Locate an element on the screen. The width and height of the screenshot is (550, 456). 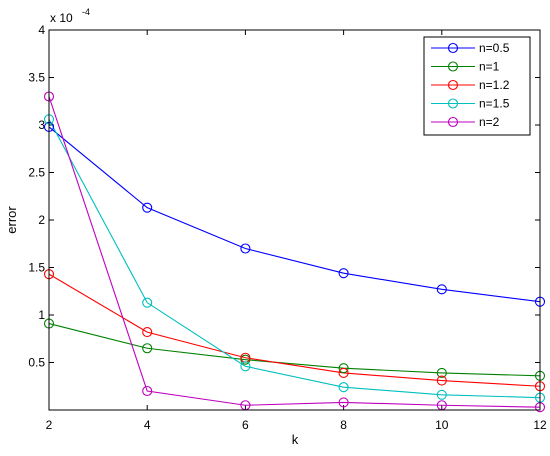
y-axis-label: error is located at coordinates (11, 220).